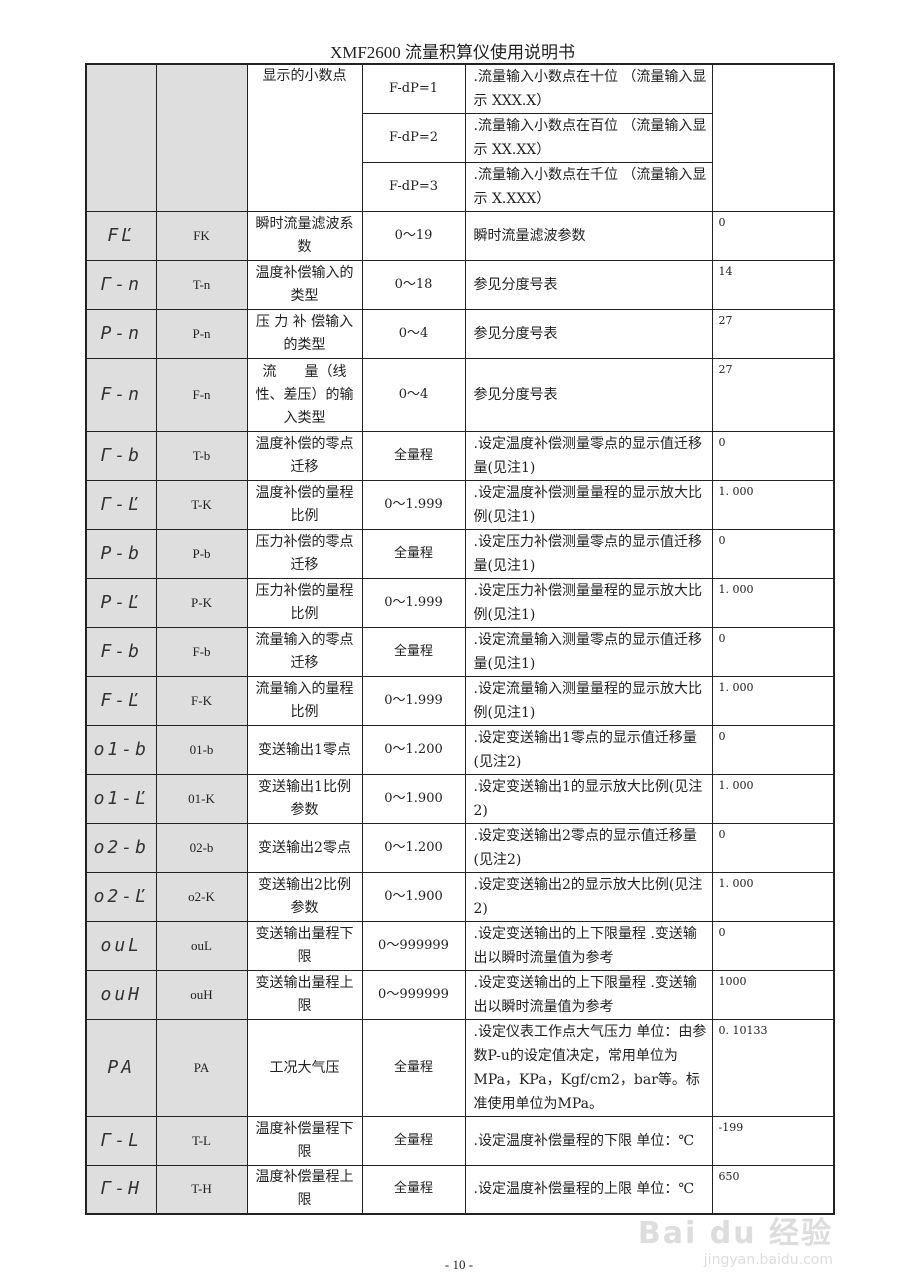 The image size is (905, 1281). What do you see at coordinates (121, 652) in the screenshot?
I see `display-code: F-b` at bounding box center [121, 652].